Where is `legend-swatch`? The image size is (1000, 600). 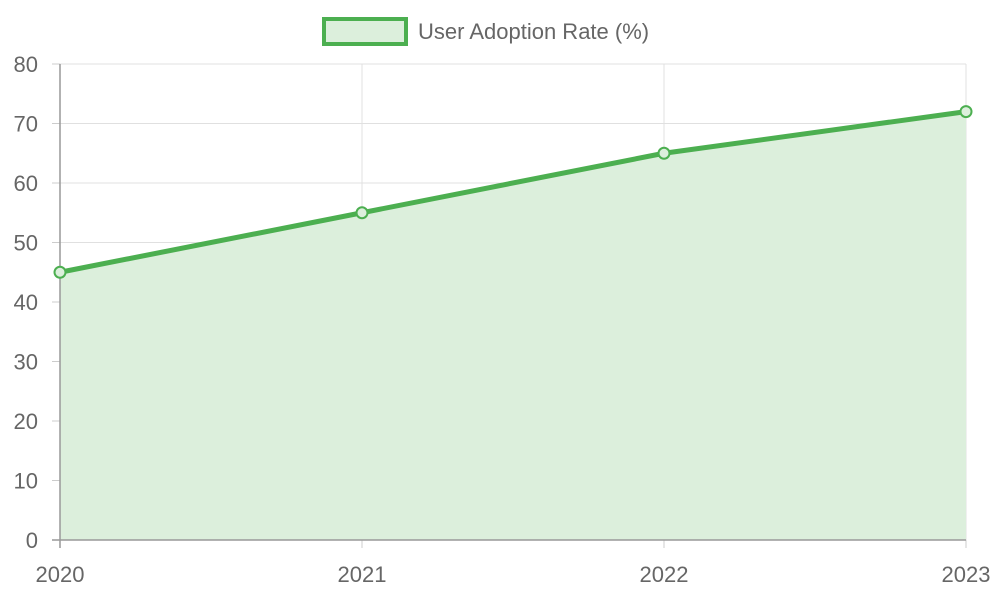 legend-swatch is located at coordinates (365, 31).